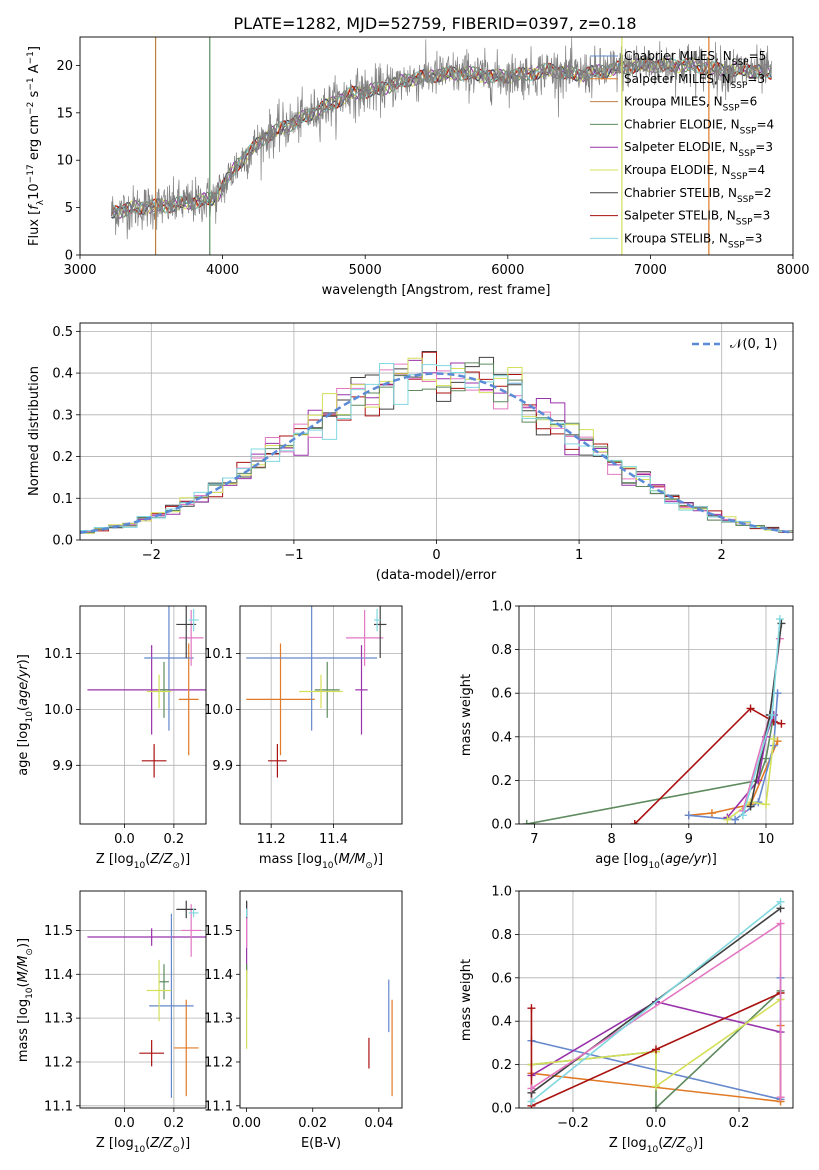 The image size is (819, 1170). What do you see at coordinates (174, 839) in the screenshot?
I see `x-tick-label: 0.2` at bounding box center [174, 839].